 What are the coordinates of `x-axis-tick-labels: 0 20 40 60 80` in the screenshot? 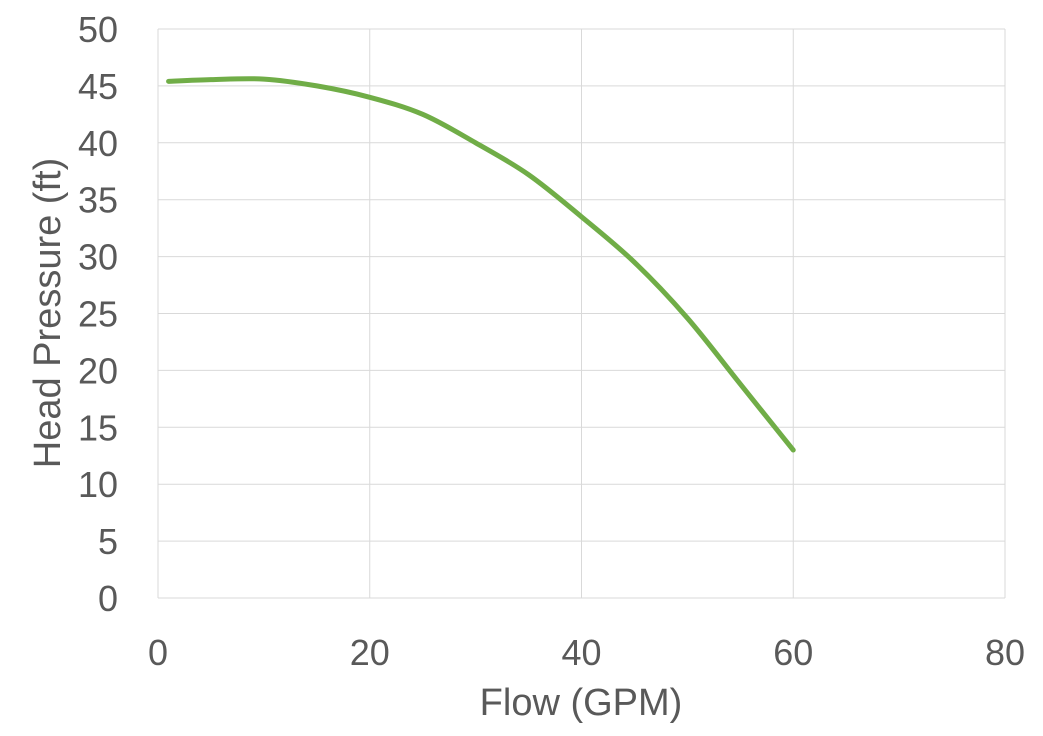 It's located at (586, 652).